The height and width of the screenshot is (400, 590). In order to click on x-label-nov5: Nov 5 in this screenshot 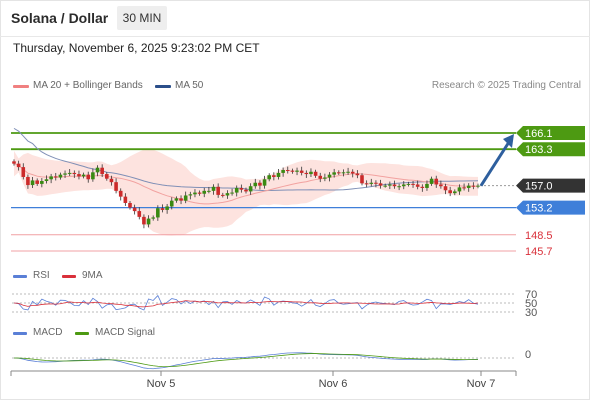, I will do `click(161, 384)`.